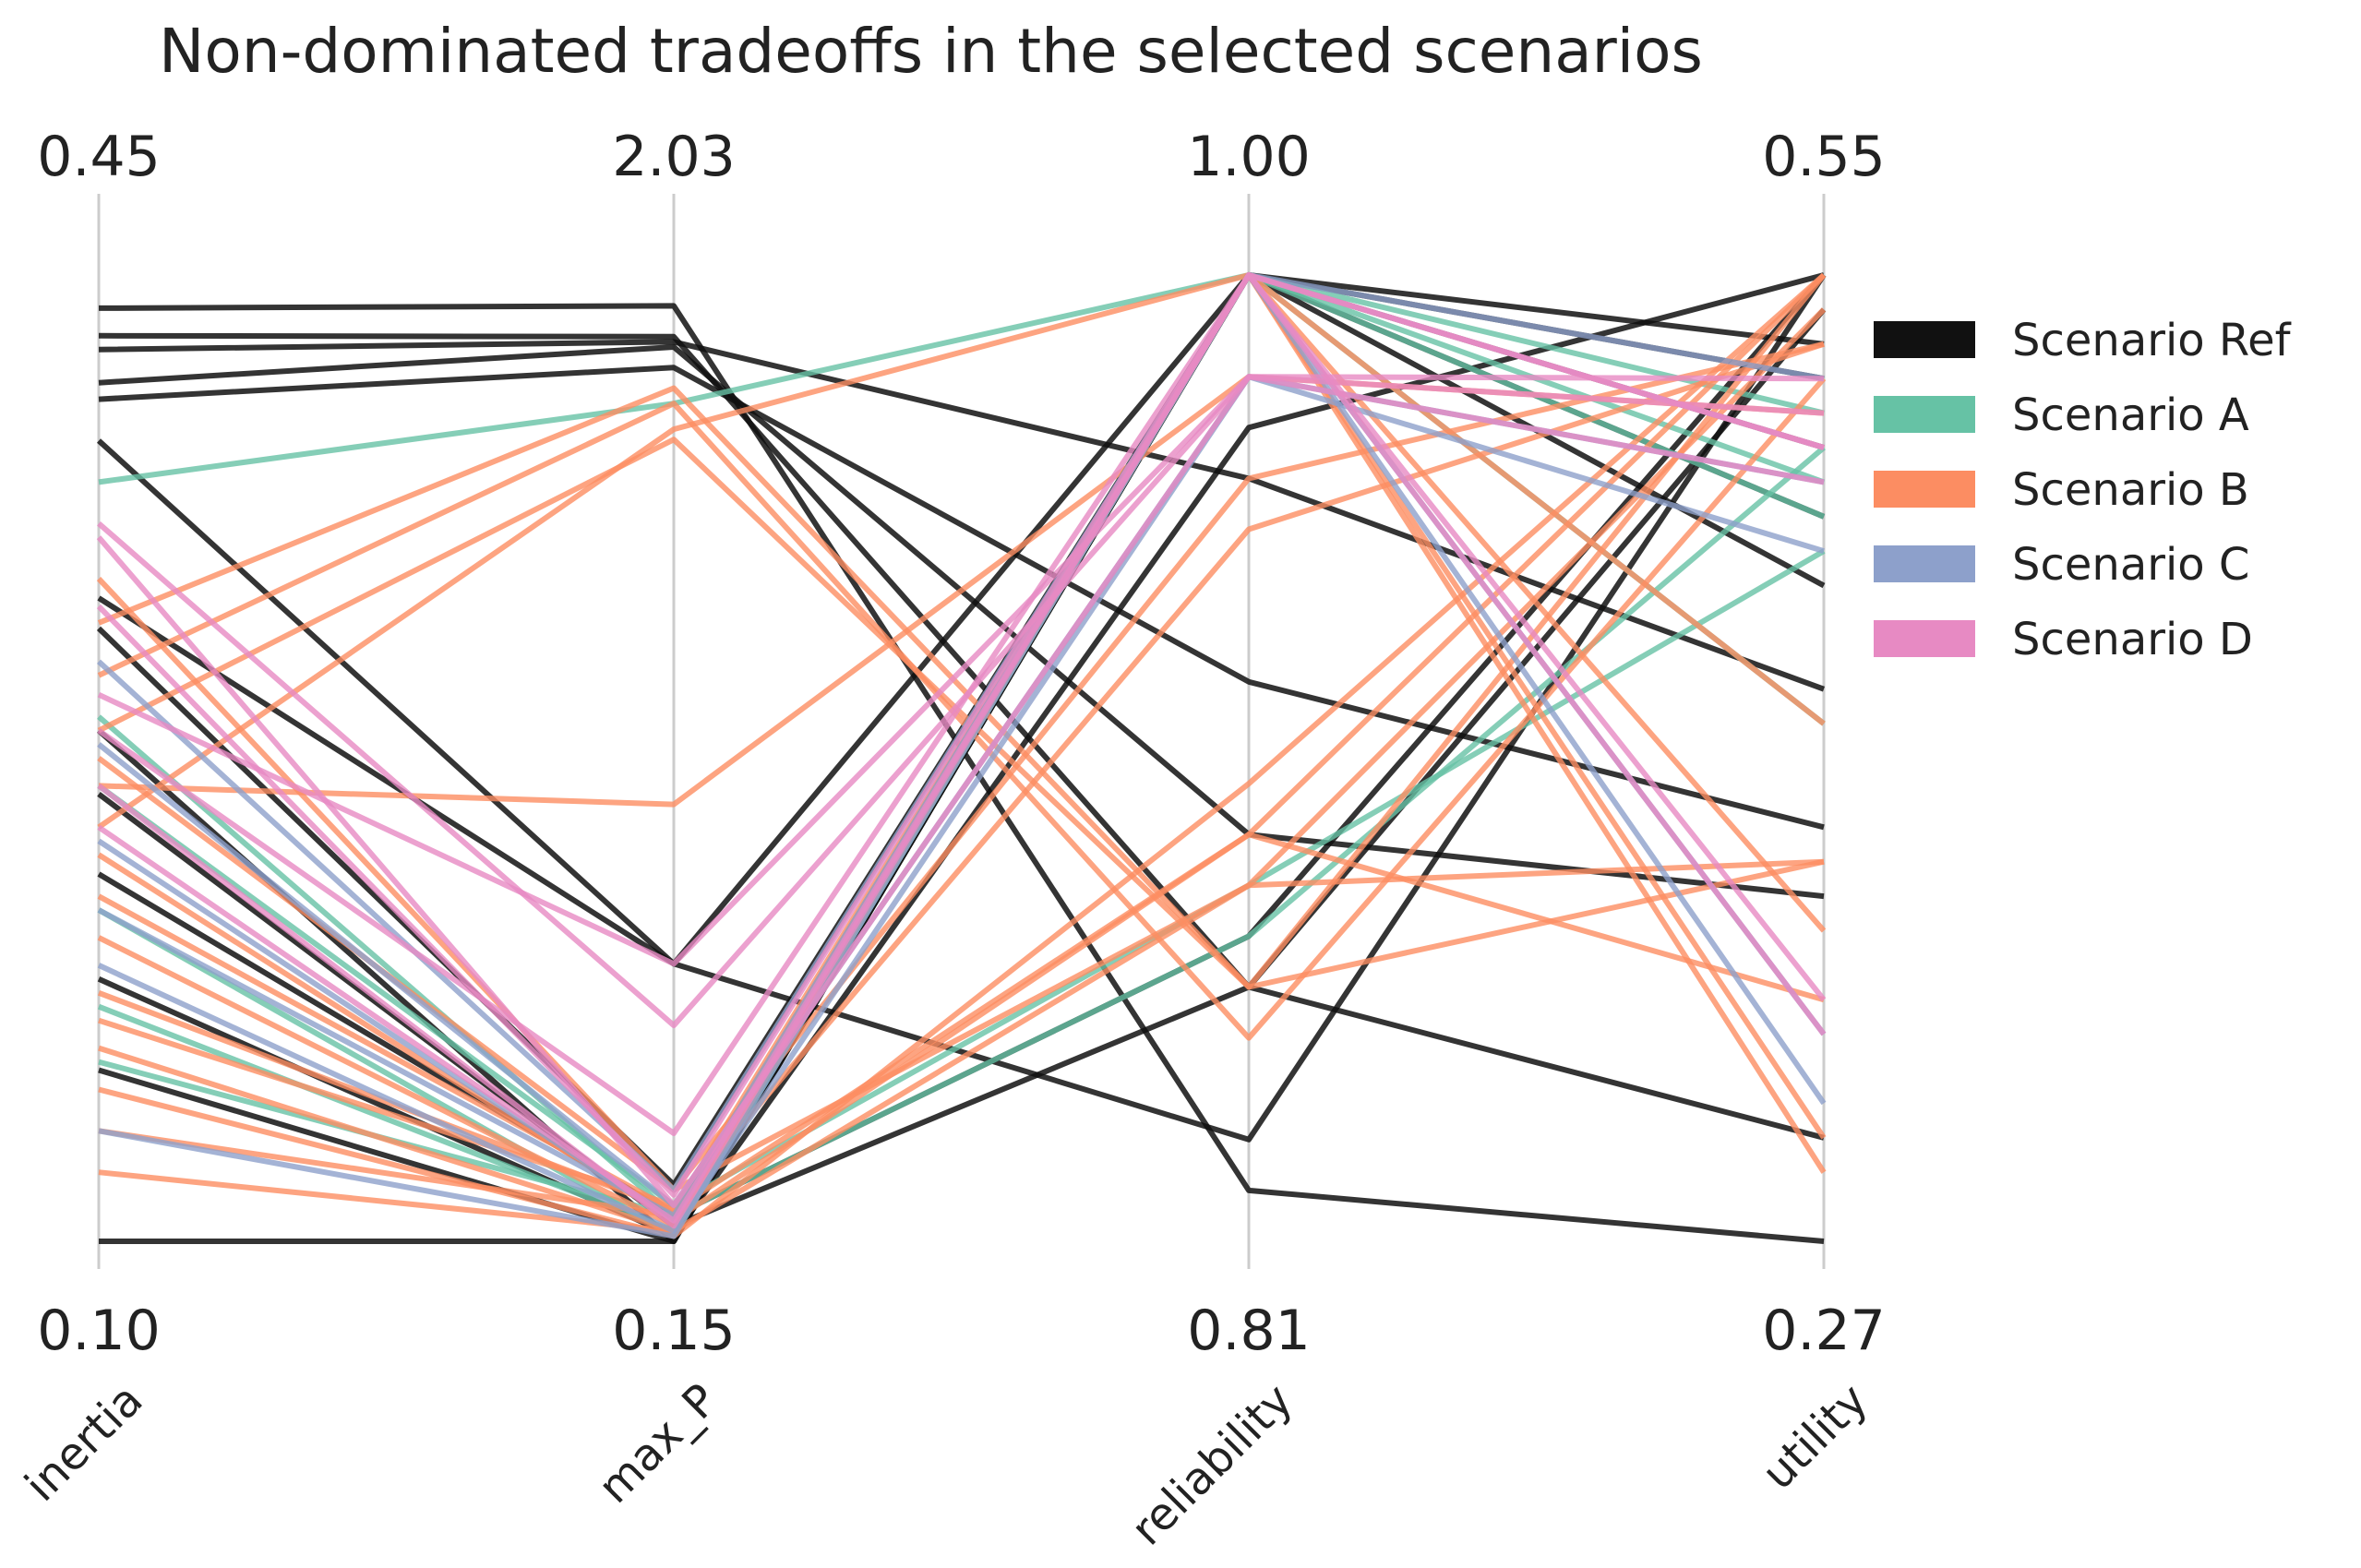 The height and width of the screenshot is (1568, 2361). Describe the element at coordinates (2152, 341) in the screenshot. I see `legend-label: Scenario Ref` at that location.